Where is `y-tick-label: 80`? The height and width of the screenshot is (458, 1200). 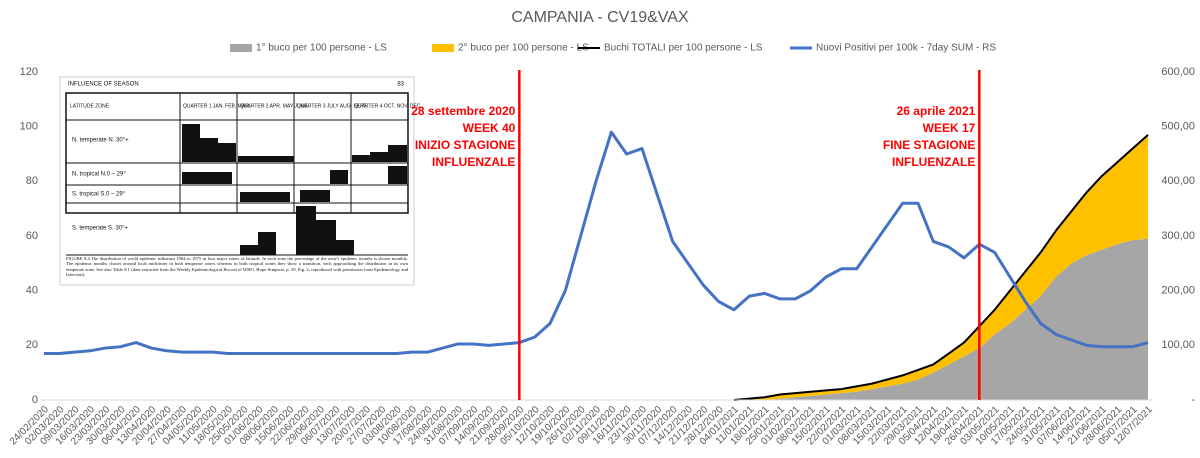
y-tick-label: 80 is located at coordinates (32, 181).